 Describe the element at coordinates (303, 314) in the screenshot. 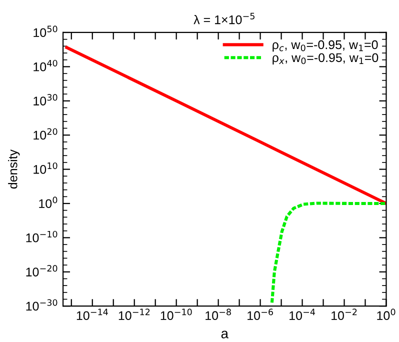

I see `x-tick-label: 10$^{−4}$` at that location.